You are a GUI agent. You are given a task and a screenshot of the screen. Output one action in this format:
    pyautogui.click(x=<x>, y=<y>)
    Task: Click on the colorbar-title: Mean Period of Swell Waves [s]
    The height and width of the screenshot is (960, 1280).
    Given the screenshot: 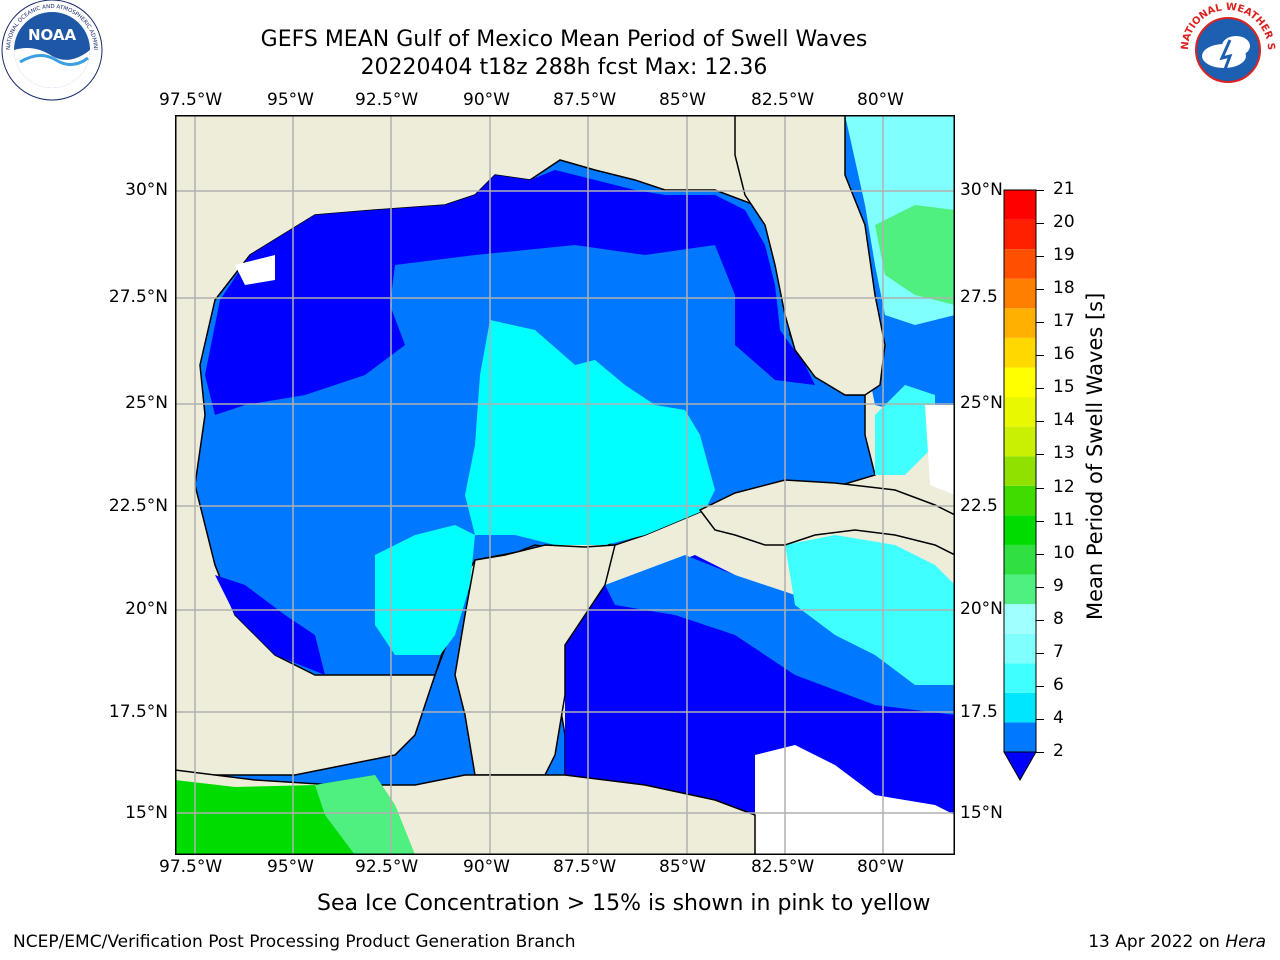 What is the action you would take?
    pyautogui.click(x=1095, y=456)
    